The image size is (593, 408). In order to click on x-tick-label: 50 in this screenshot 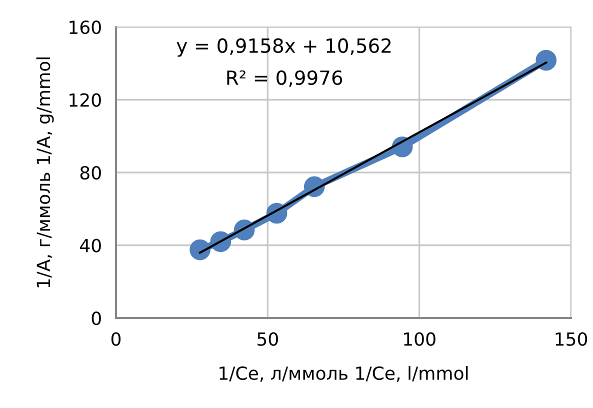, I will do `click(268, 339)`.